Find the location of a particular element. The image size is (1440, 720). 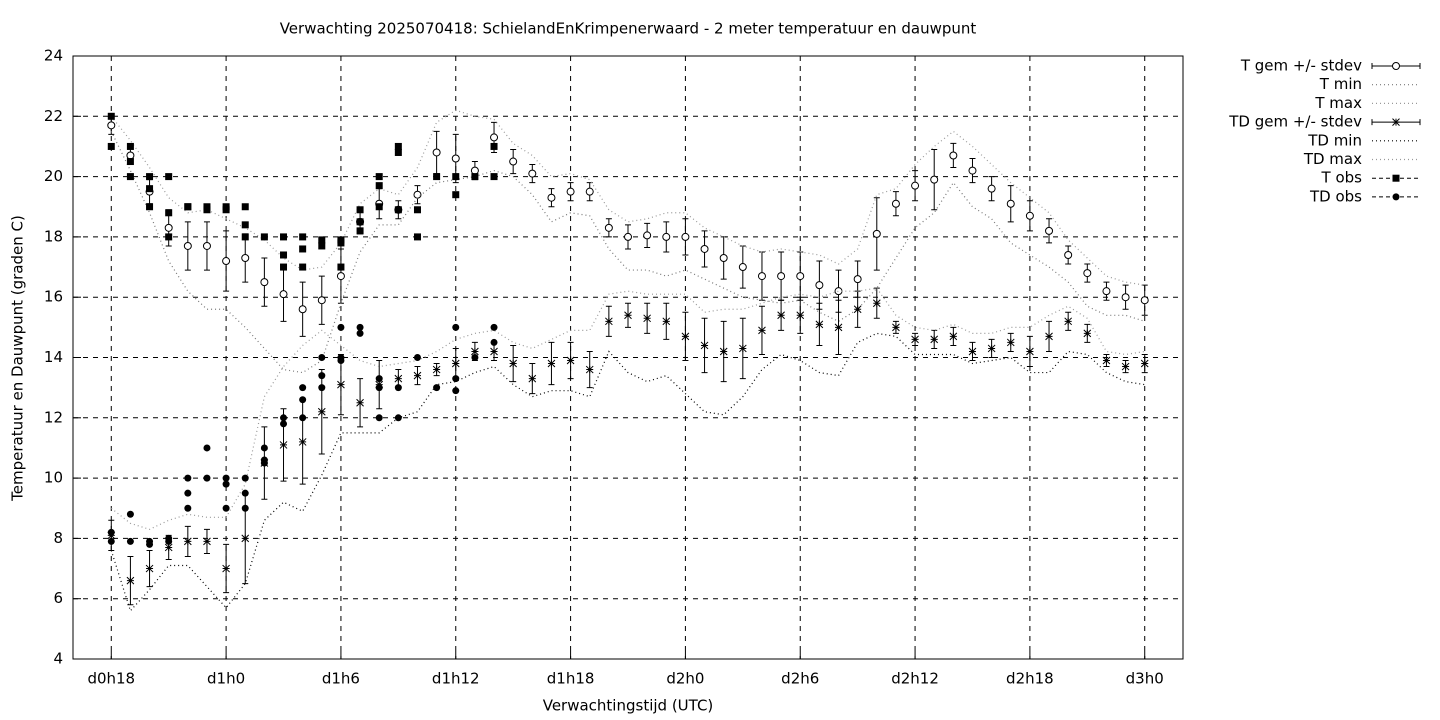

legend-label: T min is located at coordinates (1340, 84).